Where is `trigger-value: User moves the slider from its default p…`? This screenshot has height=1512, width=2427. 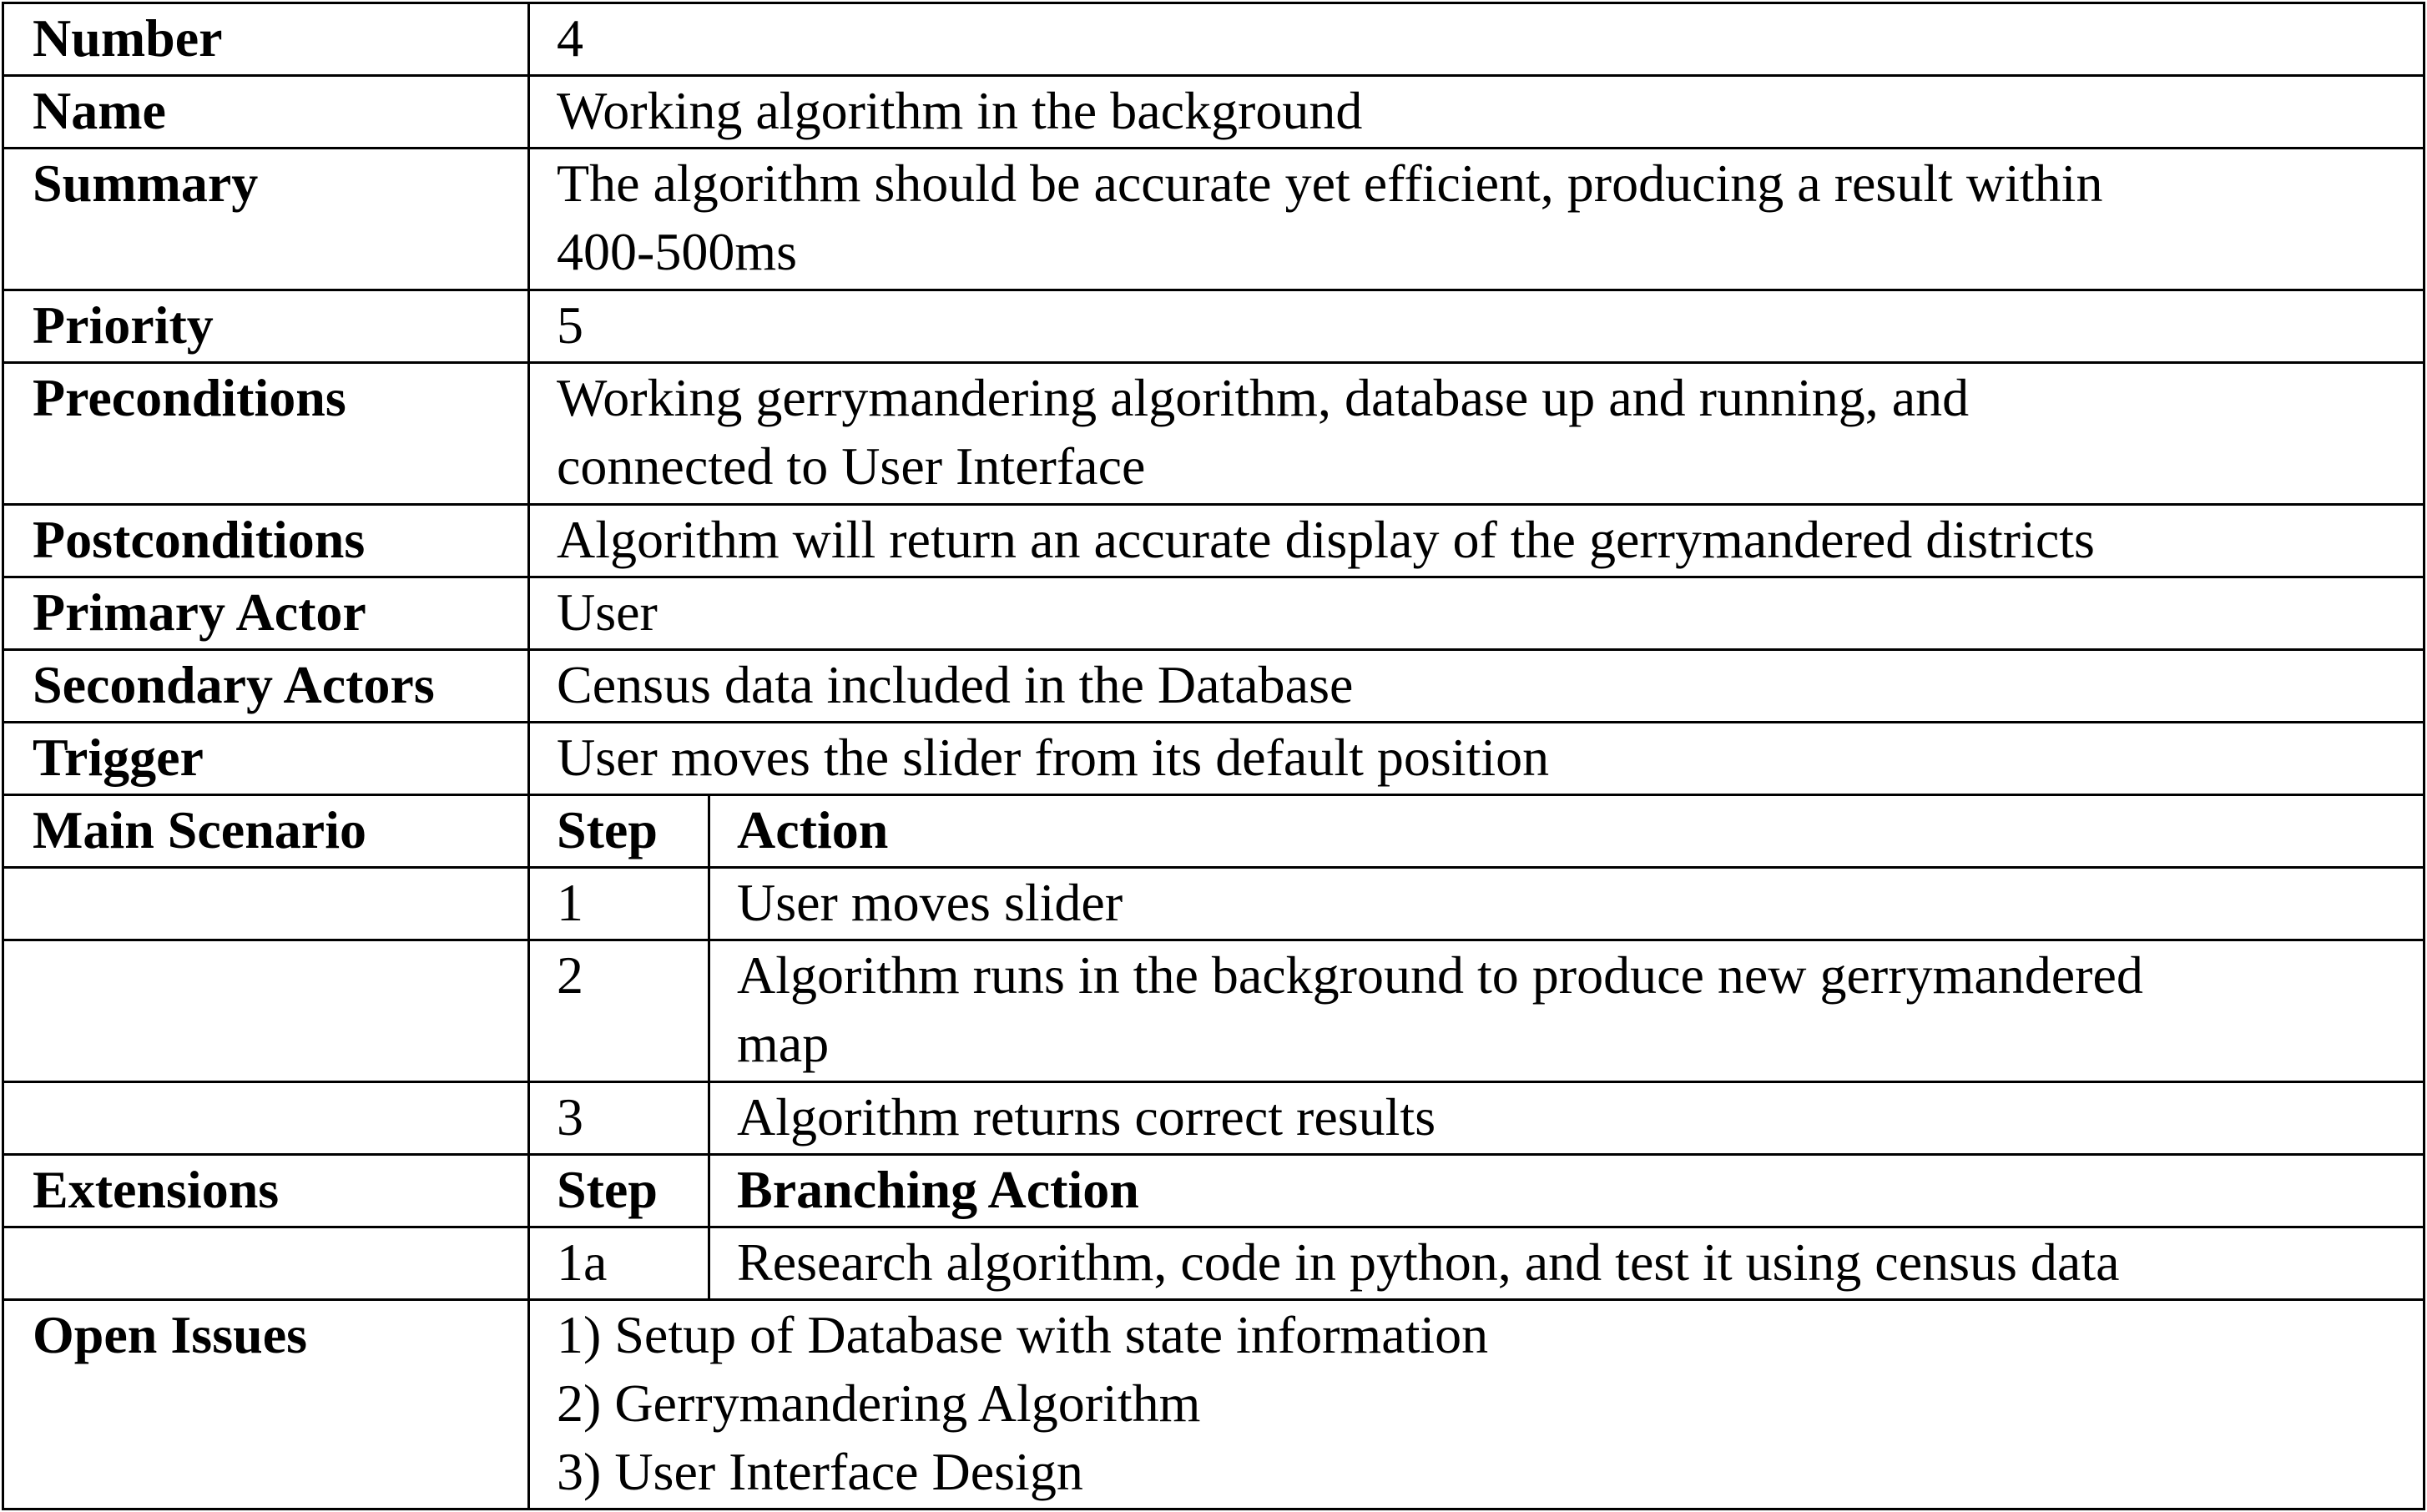
trigger-value: User moves the slider from its default p… is located at coordinates (1476, 758).